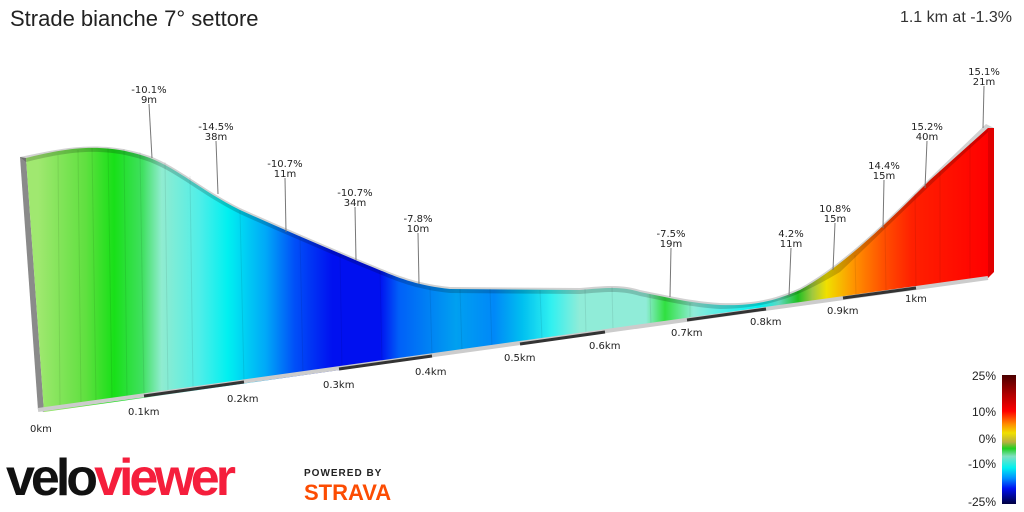 This screenshot has height=512, width=1024. Describe the element at coordinates (991, 203) in the screenshot. I see `profile-right-face` at that location.